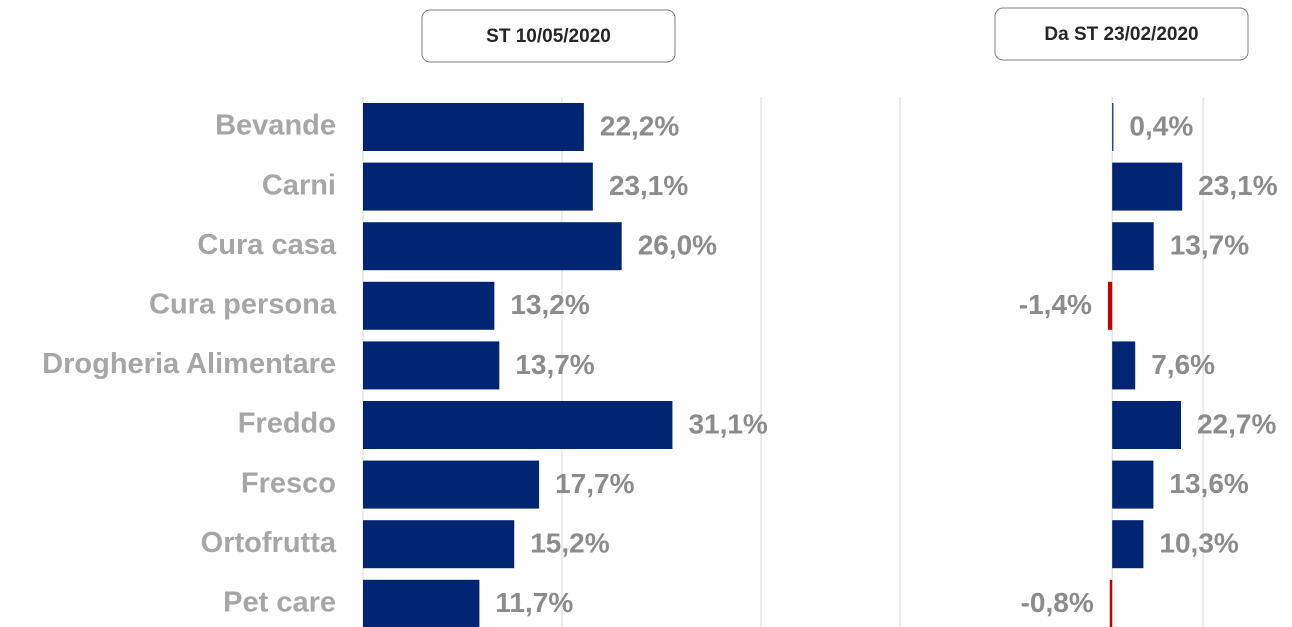  Describe the element at coordinates (299, 185) in the screenshot. I see `category-label: Carni` at that location.